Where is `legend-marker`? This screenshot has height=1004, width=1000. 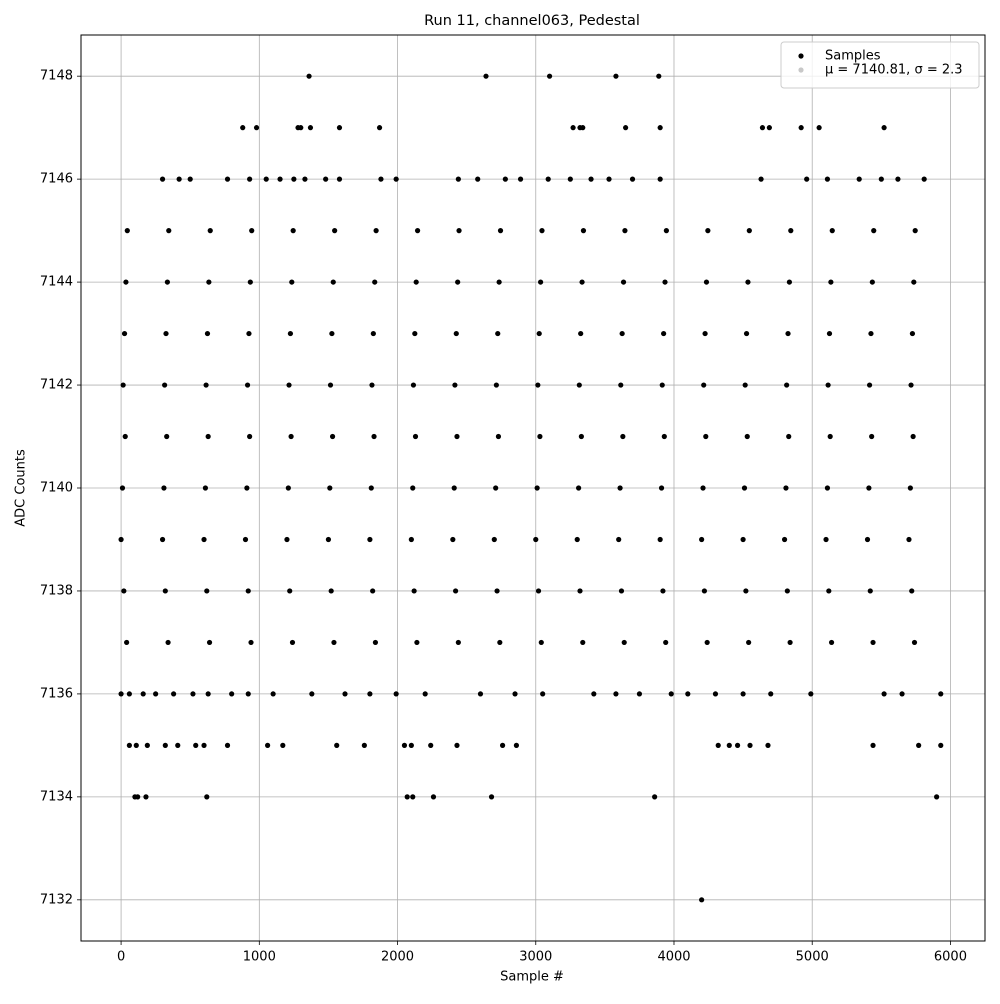 legend-marker is located at coordinates (801, 70).